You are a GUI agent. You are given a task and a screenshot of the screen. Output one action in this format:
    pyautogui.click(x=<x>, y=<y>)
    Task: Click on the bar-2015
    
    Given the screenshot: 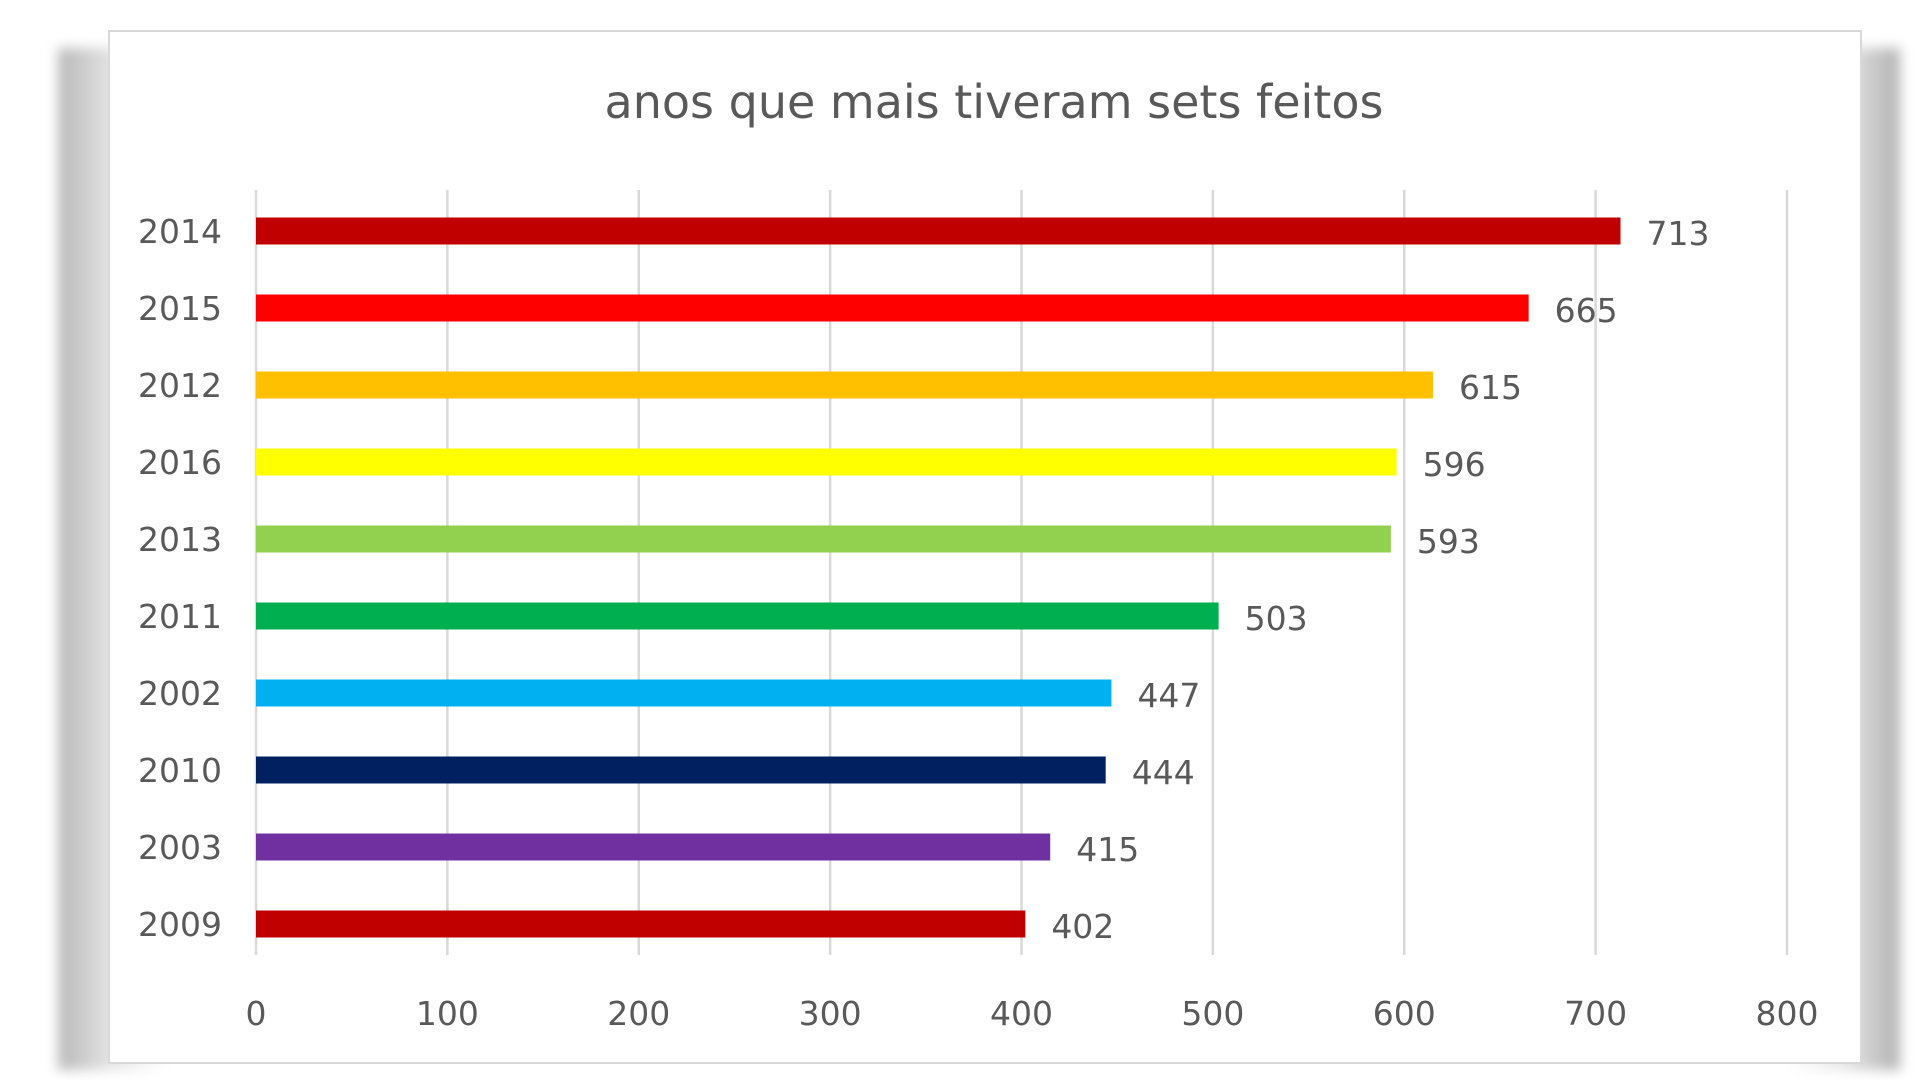 What is the action you would take?
    pyautogui.click(x=892, y=308)
    